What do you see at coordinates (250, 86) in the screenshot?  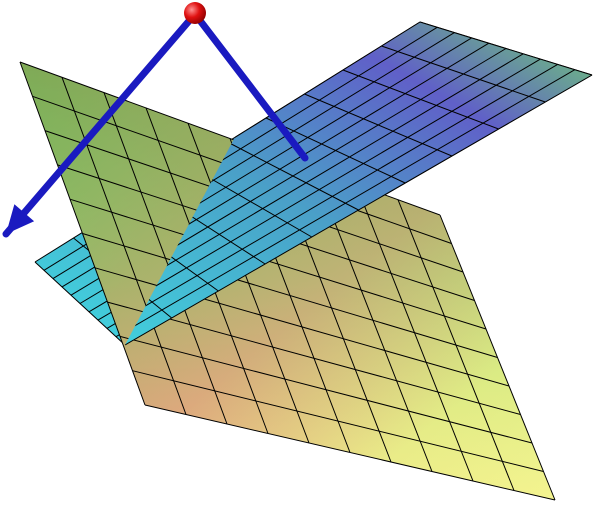 I see `vector-right-visible-shaft` at bounding box center [250, 86].